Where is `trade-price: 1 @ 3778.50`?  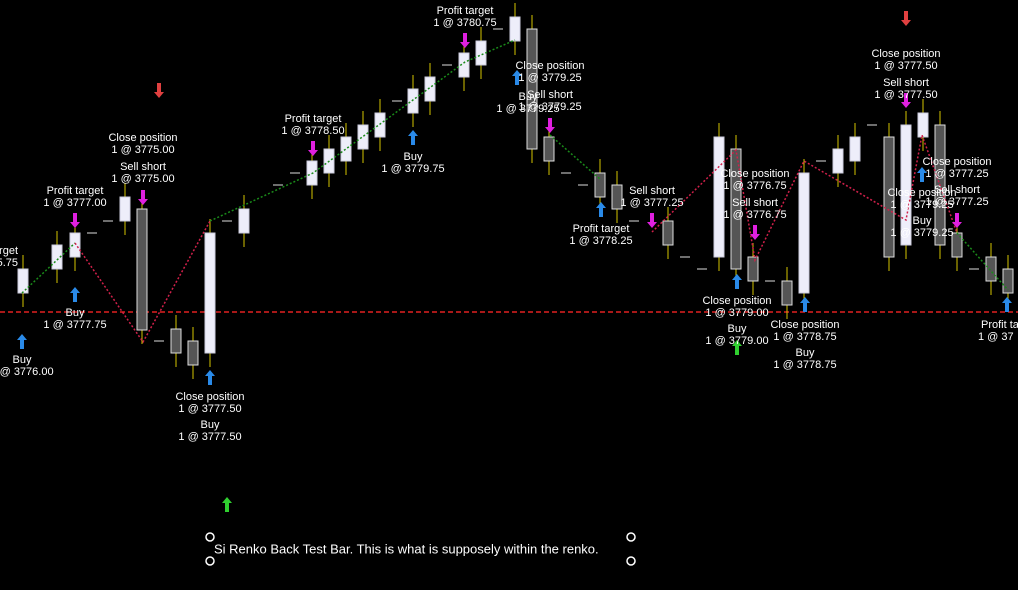
trade-price: 1 @ 3778.50 is located at coordinates (312, 131).